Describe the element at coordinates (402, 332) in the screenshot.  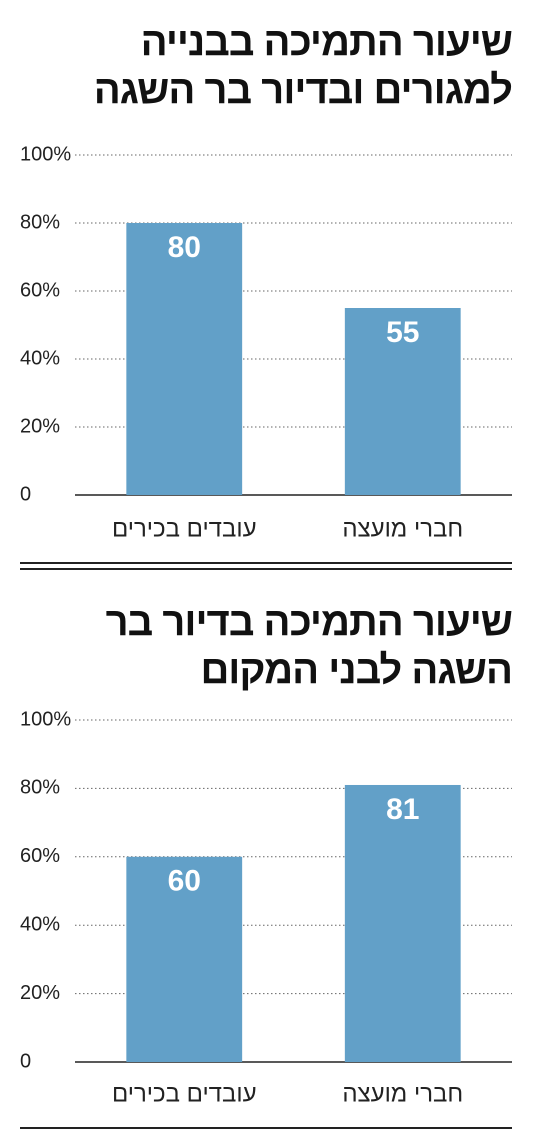
I see `value-label: 55` at that location.